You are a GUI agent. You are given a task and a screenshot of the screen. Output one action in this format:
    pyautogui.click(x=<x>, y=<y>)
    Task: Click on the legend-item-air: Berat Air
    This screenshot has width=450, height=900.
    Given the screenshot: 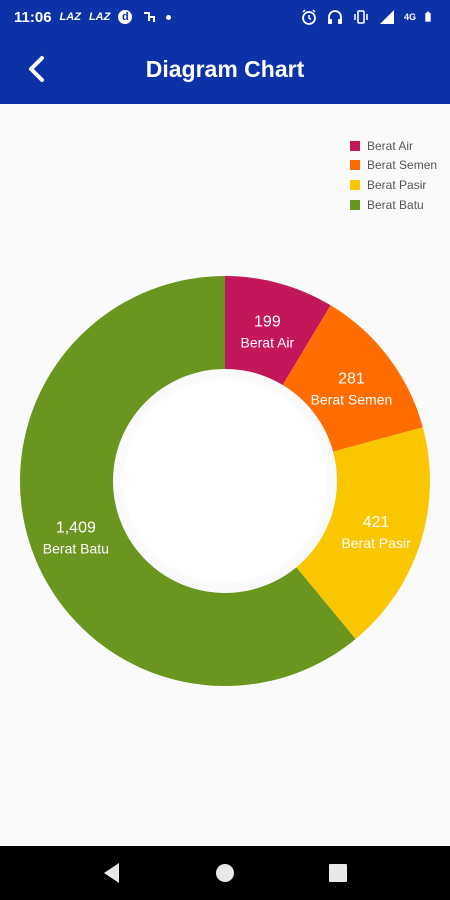 What is the action you would take?
    pyautogui.click(x=393, y=146)
    